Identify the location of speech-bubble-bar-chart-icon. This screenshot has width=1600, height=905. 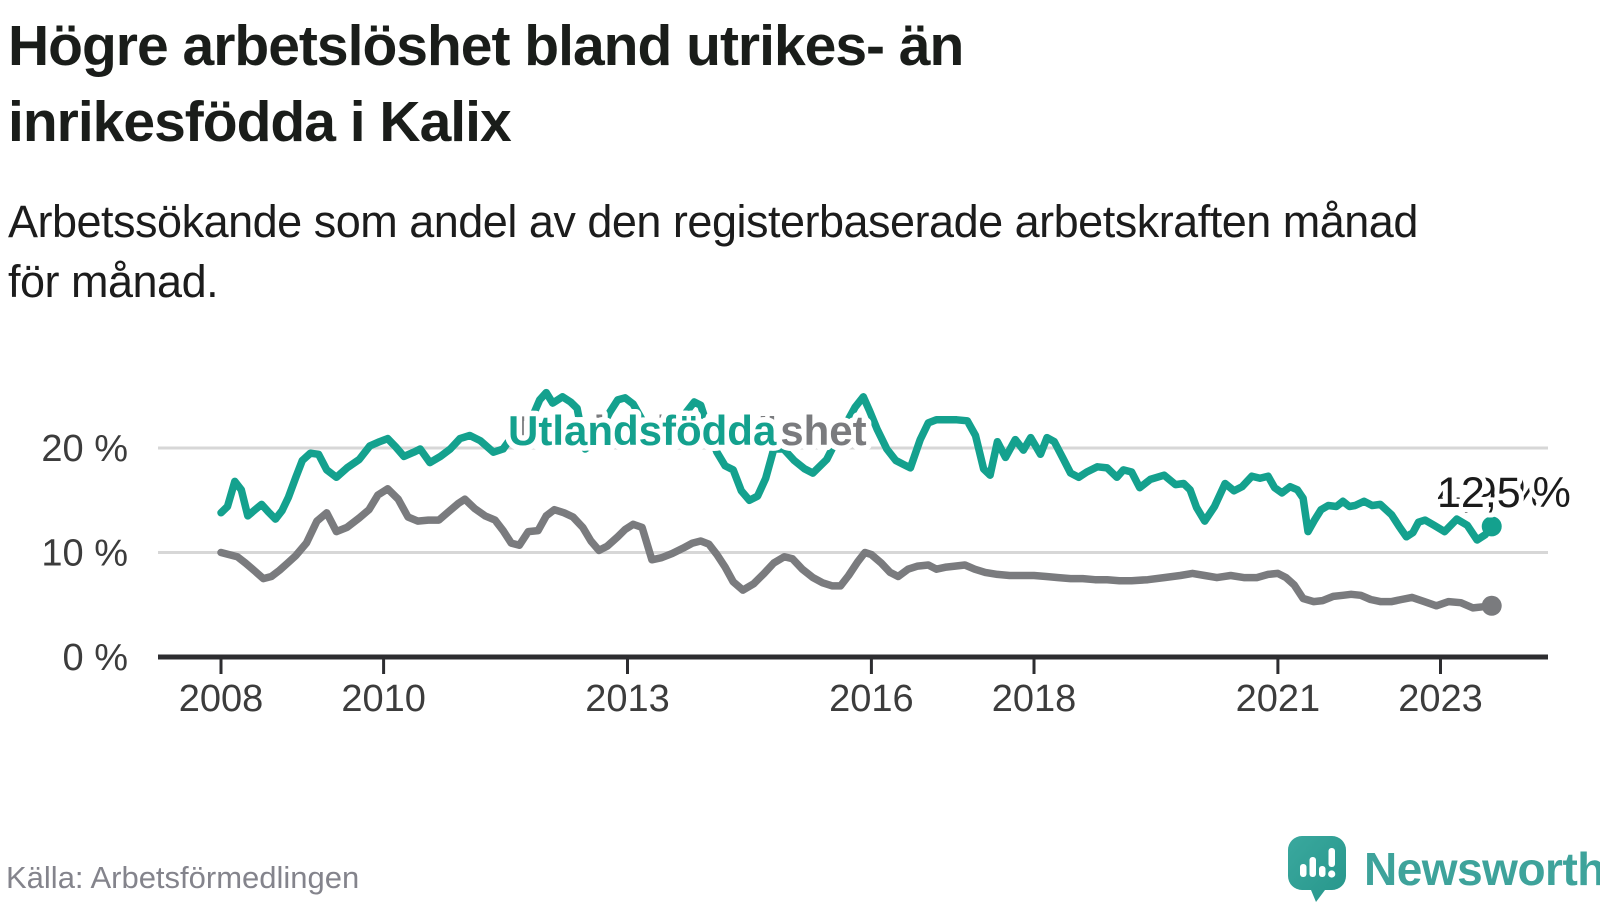
(1317, 869).